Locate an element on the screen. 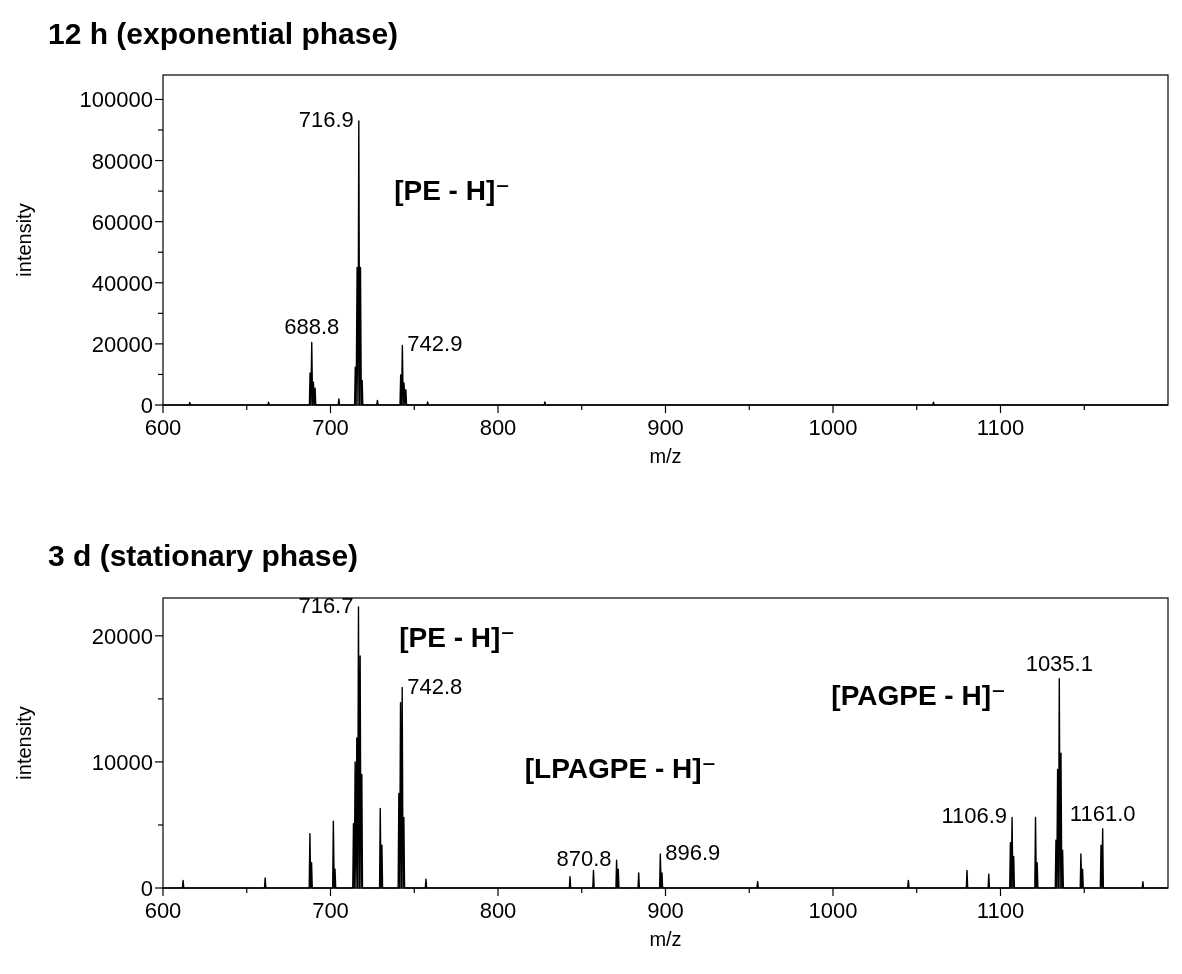 This screenshot has height=974, width=1182. annotation: 870.8 is located at coordinates (584, 859).